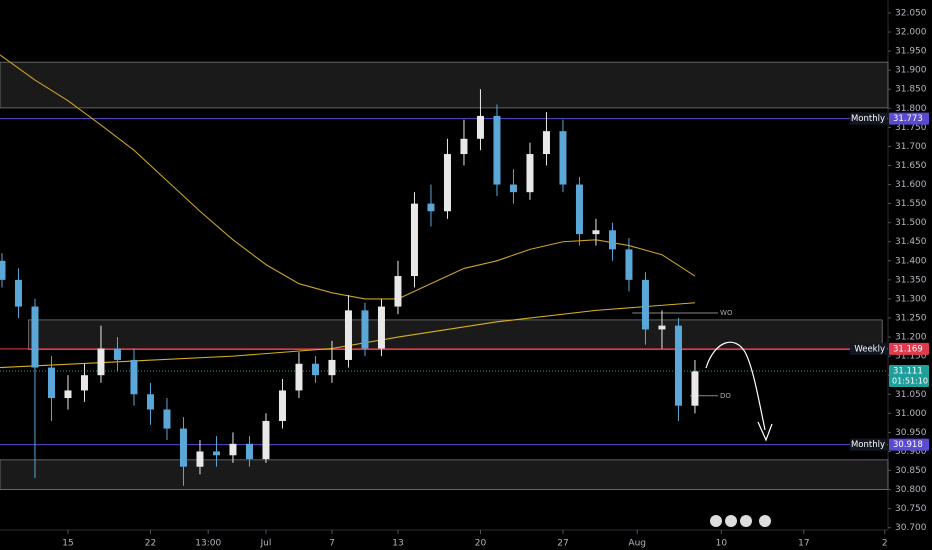 The width and height of the screenshot is (932, 550). I want to click on y-tick-label: 32.050, so click(911, 13).